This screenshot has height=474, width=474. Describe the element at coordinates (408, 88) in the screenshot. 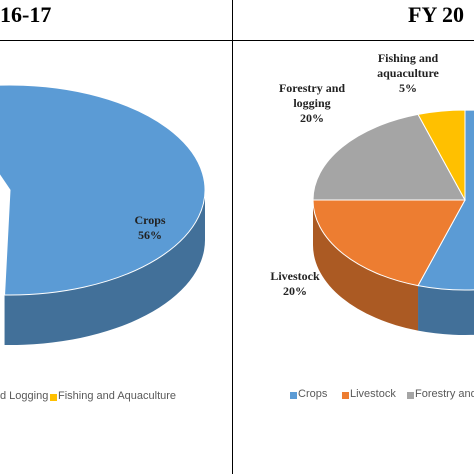

I see `slice-label-value: 5%` at that location.